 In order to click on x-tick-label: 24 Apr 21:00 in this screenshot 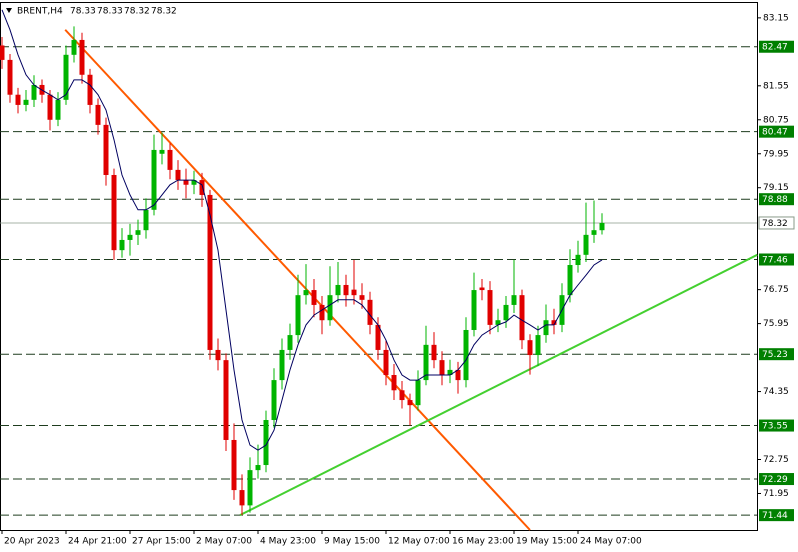, I will do `click(97, 542)`.